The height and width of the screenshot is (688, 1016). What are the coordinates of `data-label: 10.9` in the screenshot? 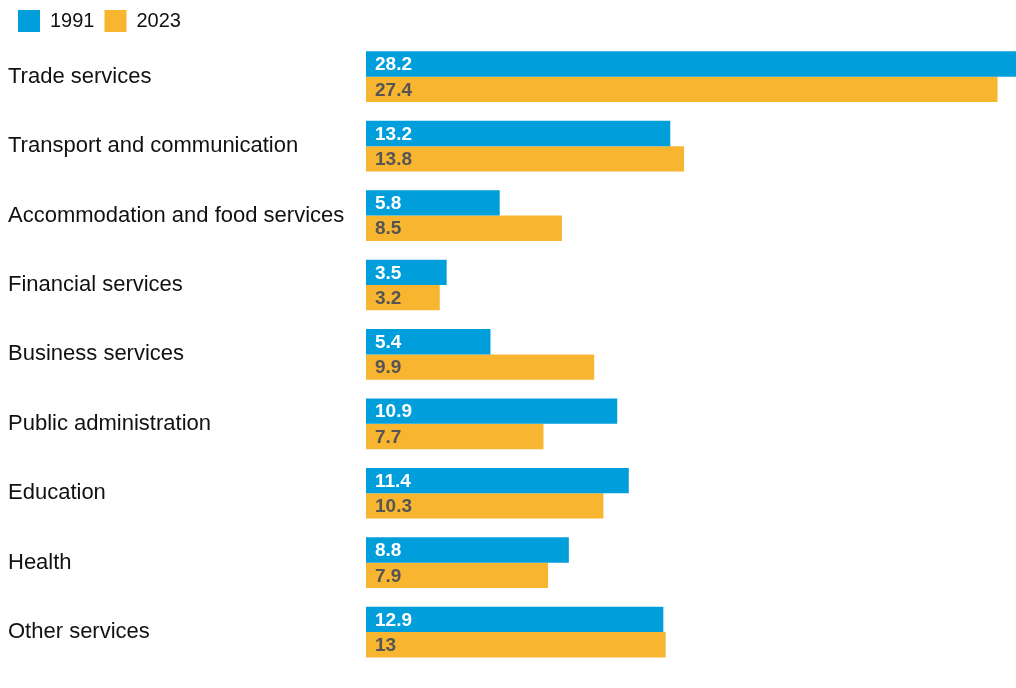 It's located at (393, 411).